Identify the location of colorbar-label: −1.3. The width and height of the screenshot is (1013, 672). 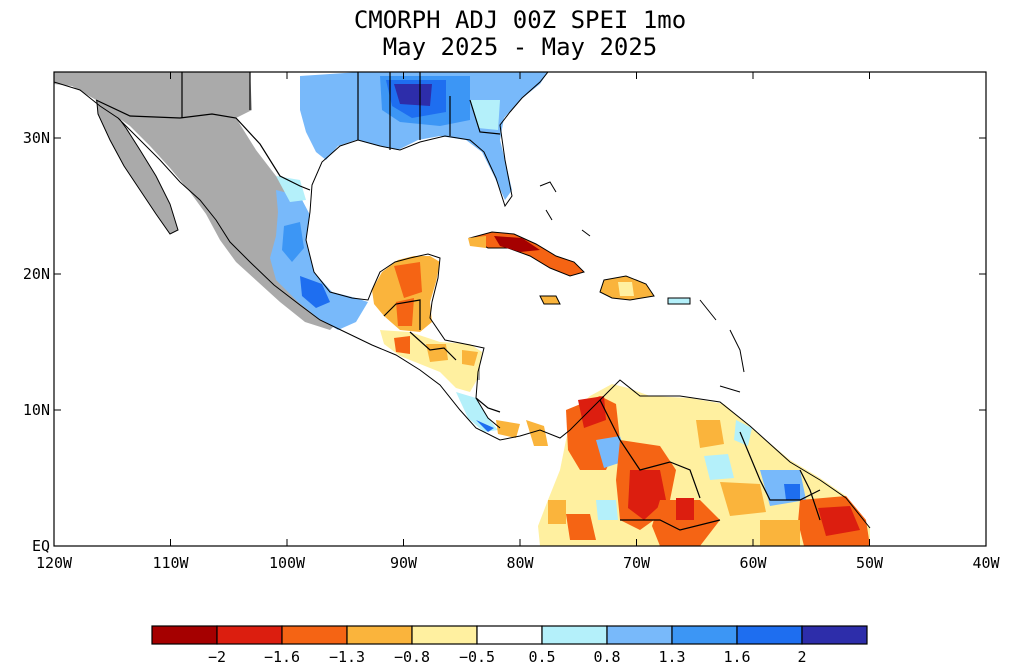
(347, 657).